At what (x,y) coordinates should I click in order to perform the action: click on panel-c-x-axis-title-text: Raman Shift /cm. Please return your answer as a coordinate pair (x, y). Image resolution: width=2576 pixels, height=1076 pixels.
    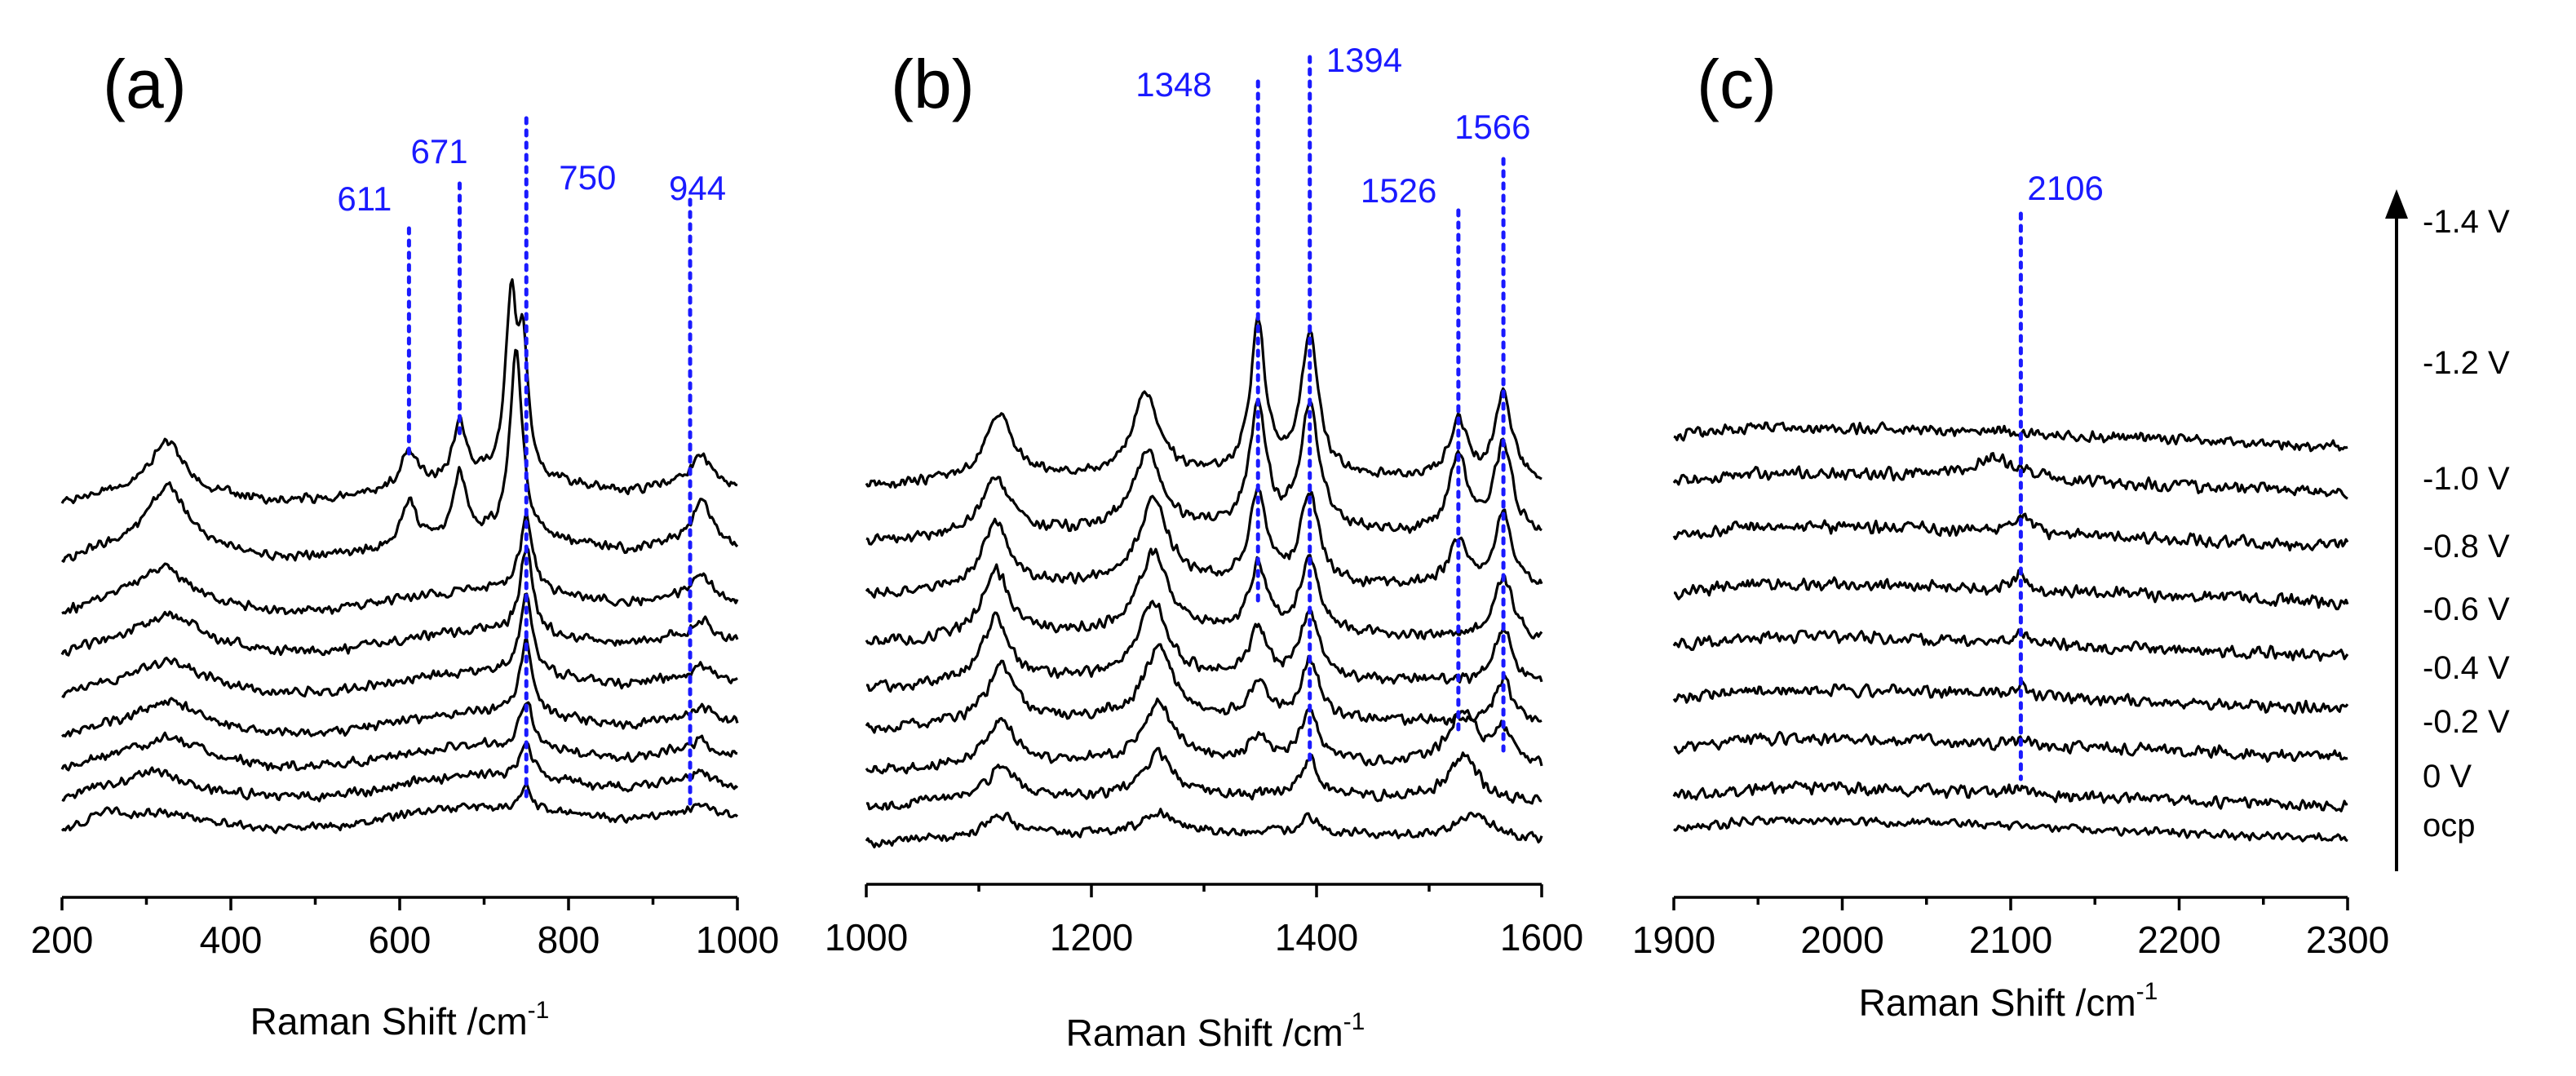
    Looking at the image, I should click on (1997, 1002).